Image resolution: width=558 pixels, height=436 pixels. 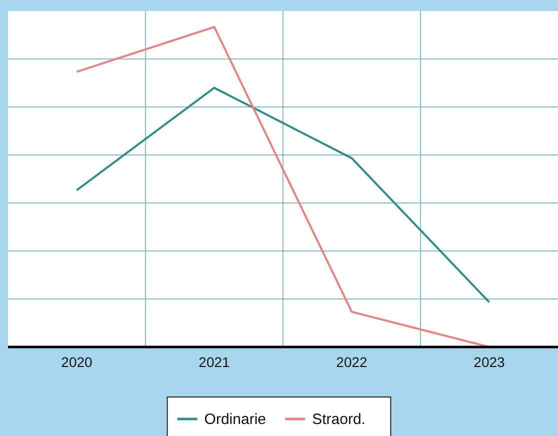 I want to click on x-tick-label: 2022, so click(x=352, y=362).